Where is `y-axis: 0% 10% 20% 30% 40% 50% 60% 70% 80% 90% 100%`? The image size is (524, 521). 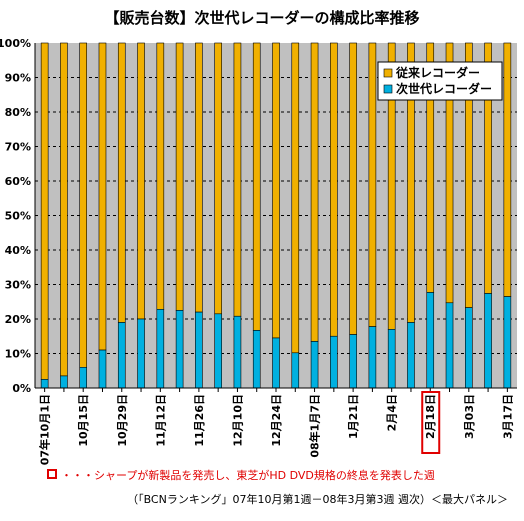
y-axis: 0% 10% 20% 30% 40% 50% 60% 70% 80% 90% 100% is located at coordinates (18, 216).